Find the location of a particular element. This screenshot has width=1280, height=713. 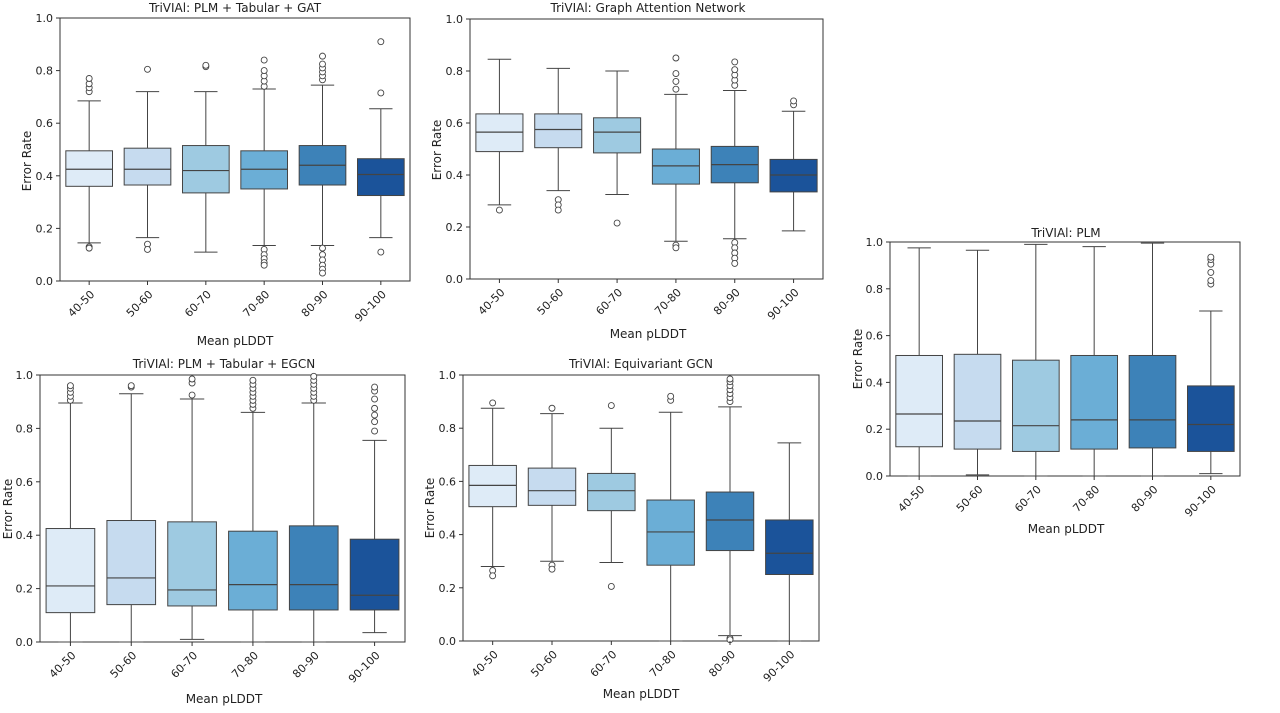

chart-title: TriVIAl: Graph Attention Network is located at coordinates (648, 8).